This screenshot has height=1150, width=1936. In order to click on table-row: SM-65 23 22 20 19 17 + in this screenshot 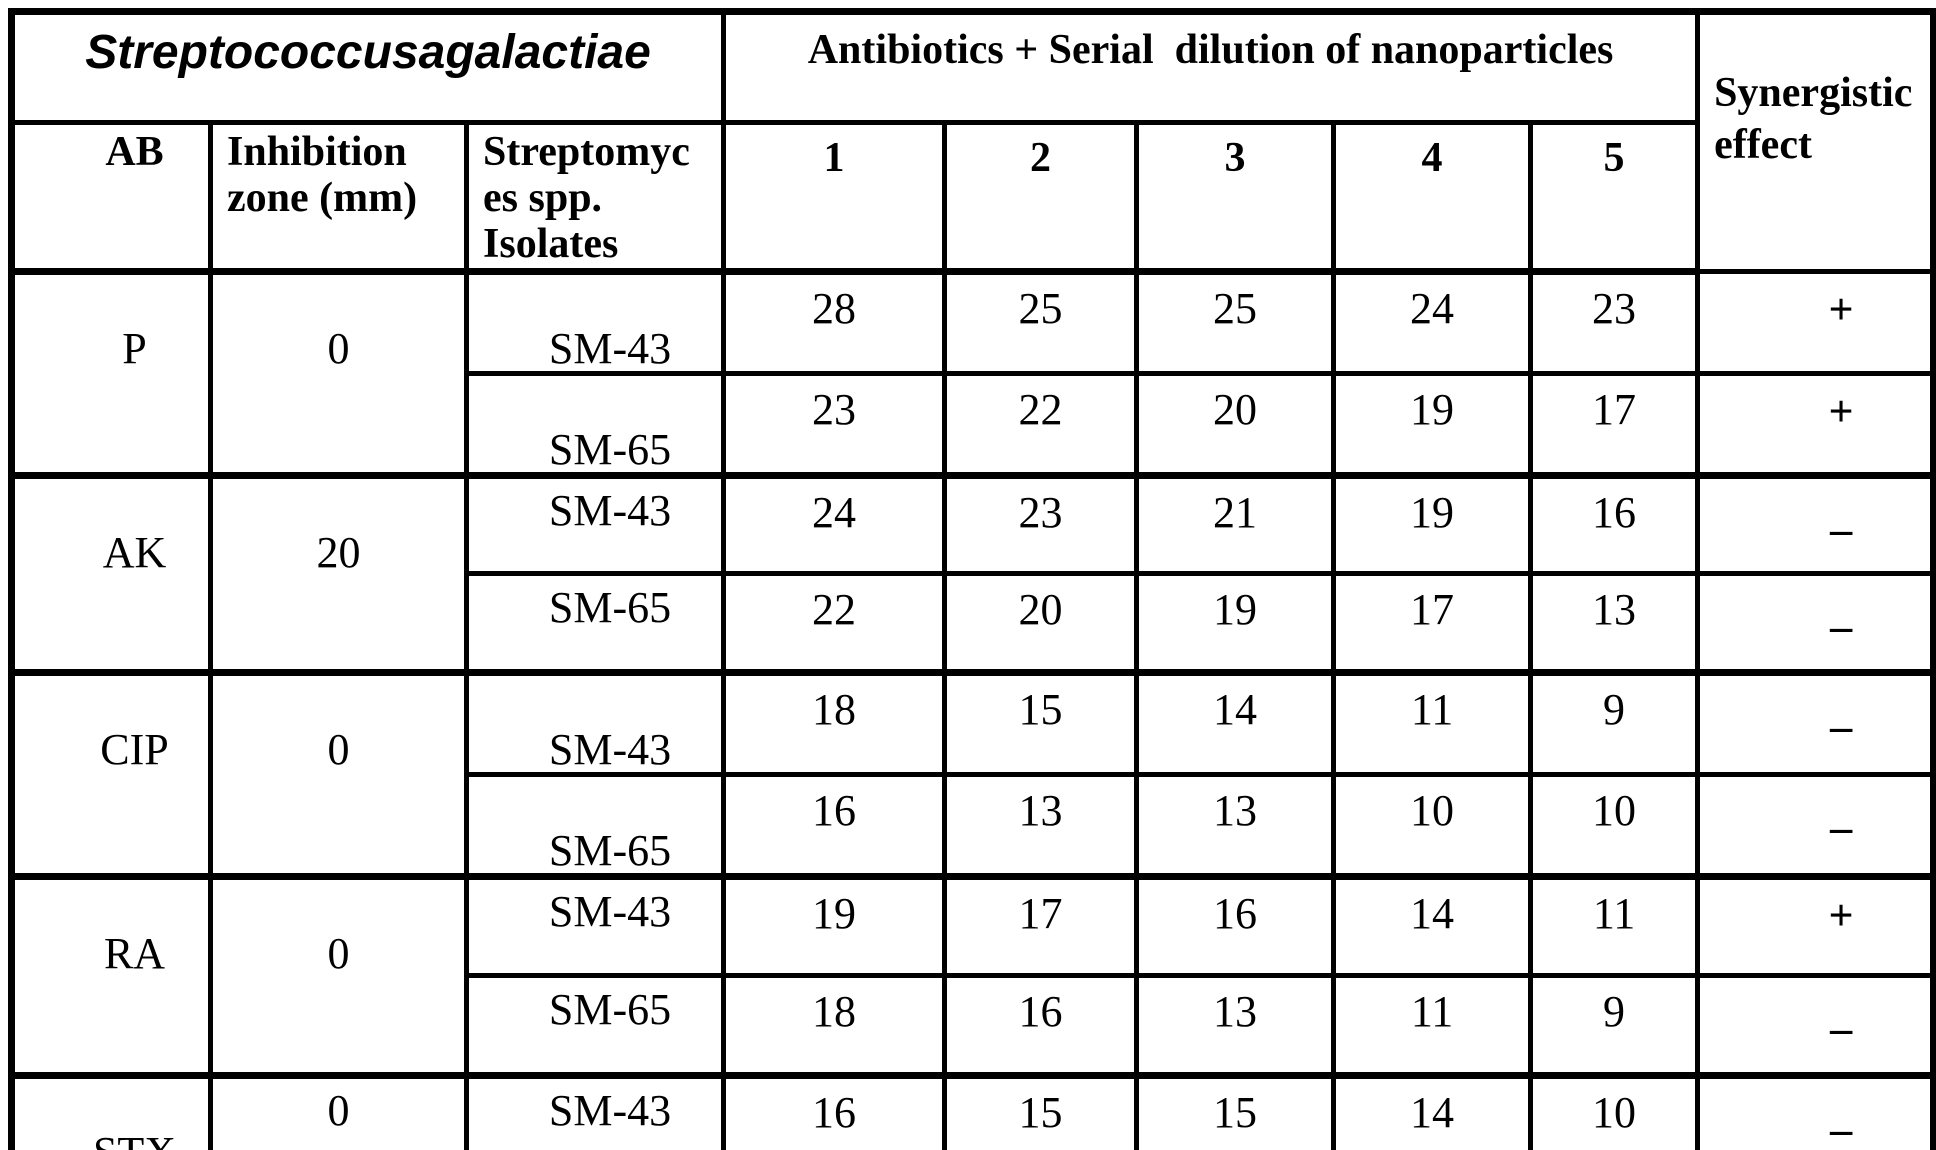, I will do `click(974, 424)`.